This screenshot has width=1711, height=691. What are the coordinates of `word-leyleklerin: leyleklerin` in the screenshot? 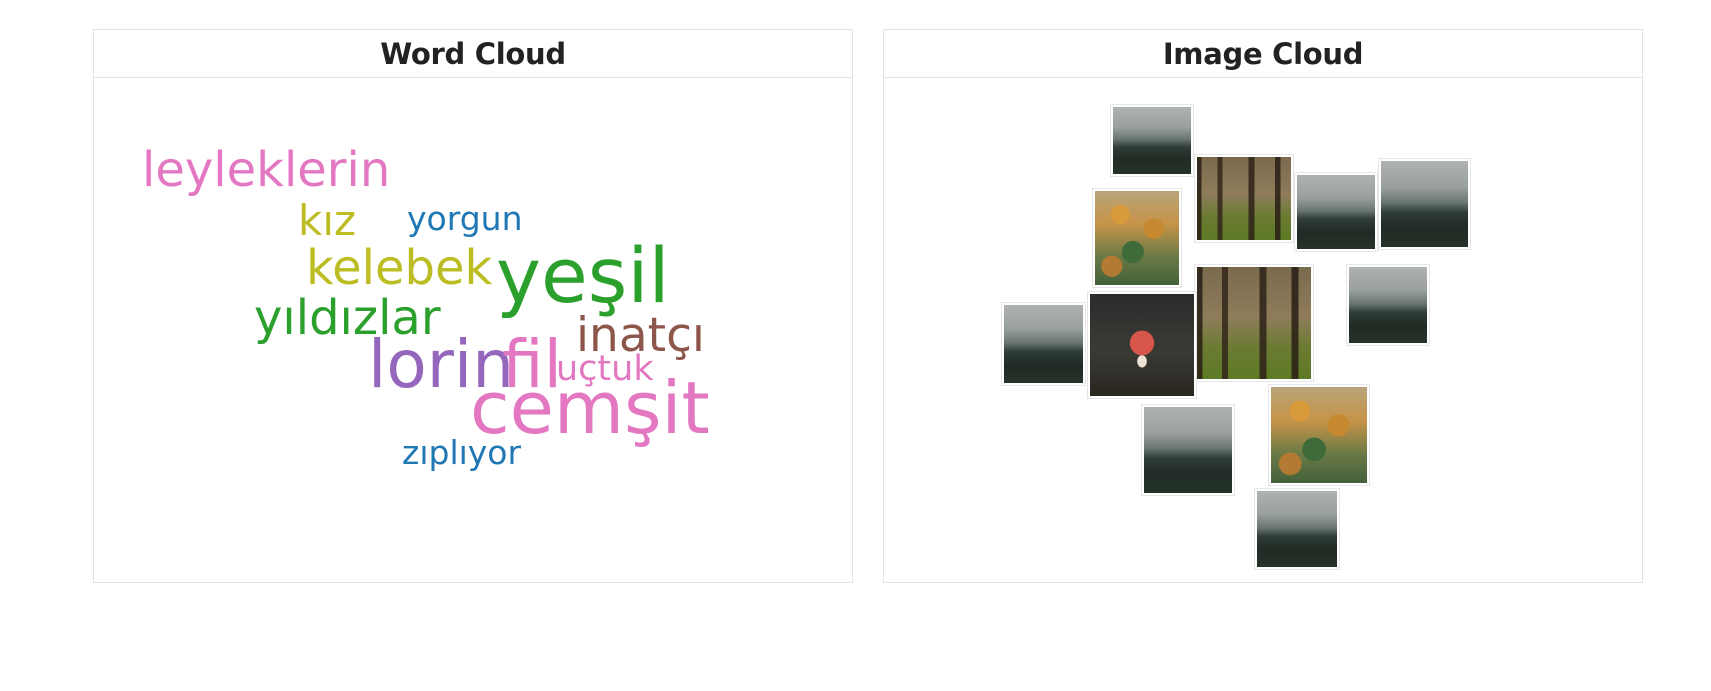 It's located at (266, 170).